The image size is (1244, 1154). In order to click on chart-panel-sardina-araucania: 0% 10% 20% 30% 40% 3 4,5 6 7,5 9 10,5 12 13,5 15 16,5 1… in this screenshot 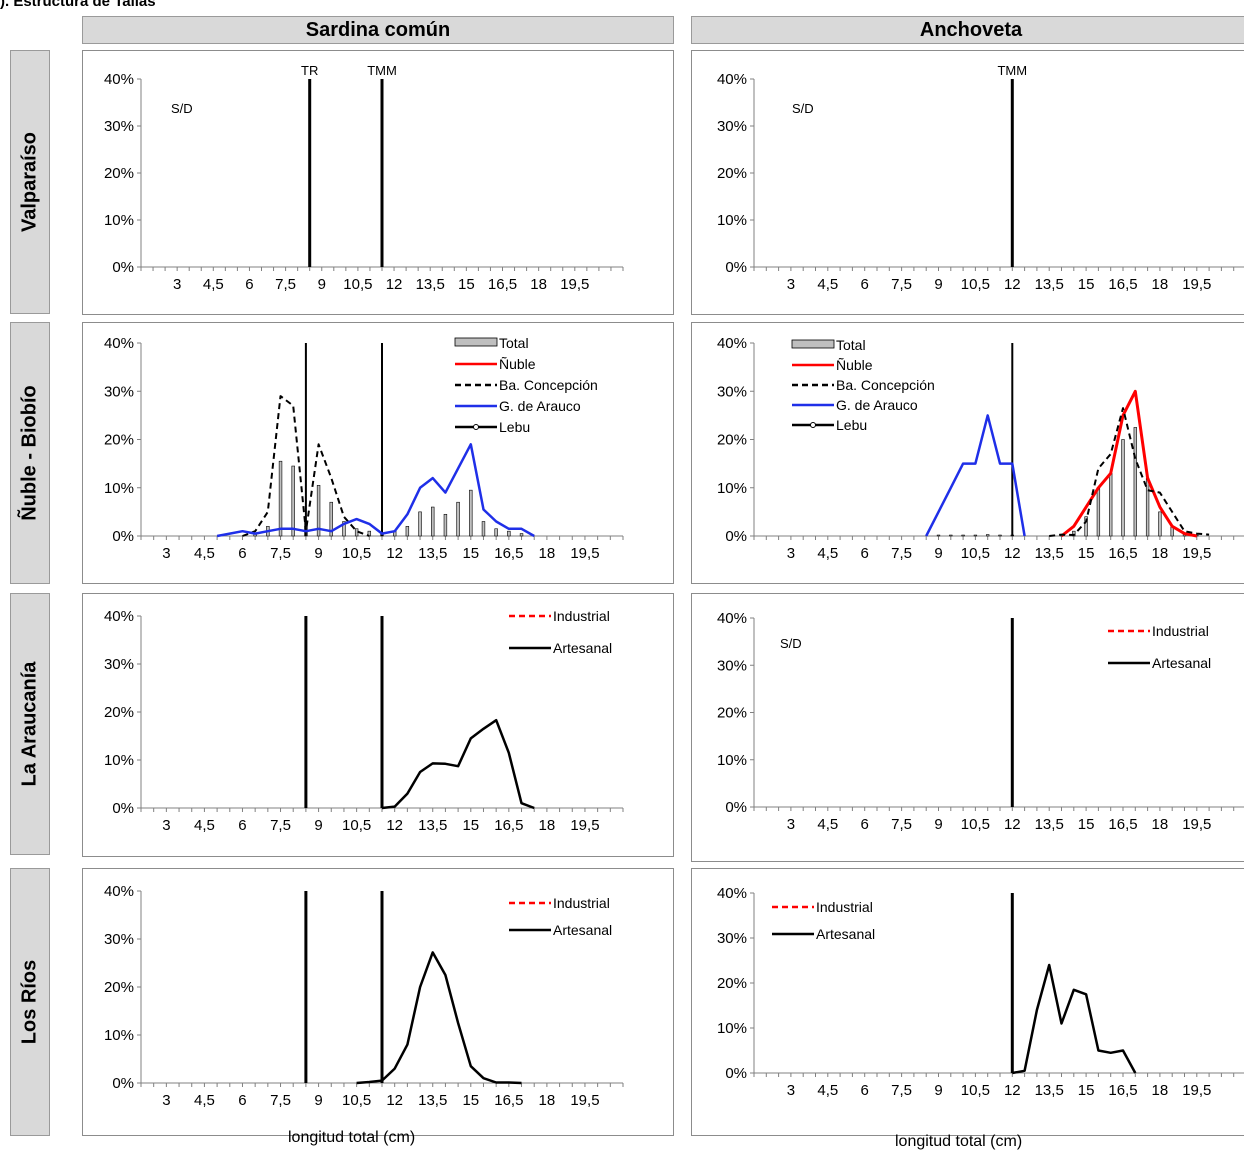, I will do `click(378, 725)`.